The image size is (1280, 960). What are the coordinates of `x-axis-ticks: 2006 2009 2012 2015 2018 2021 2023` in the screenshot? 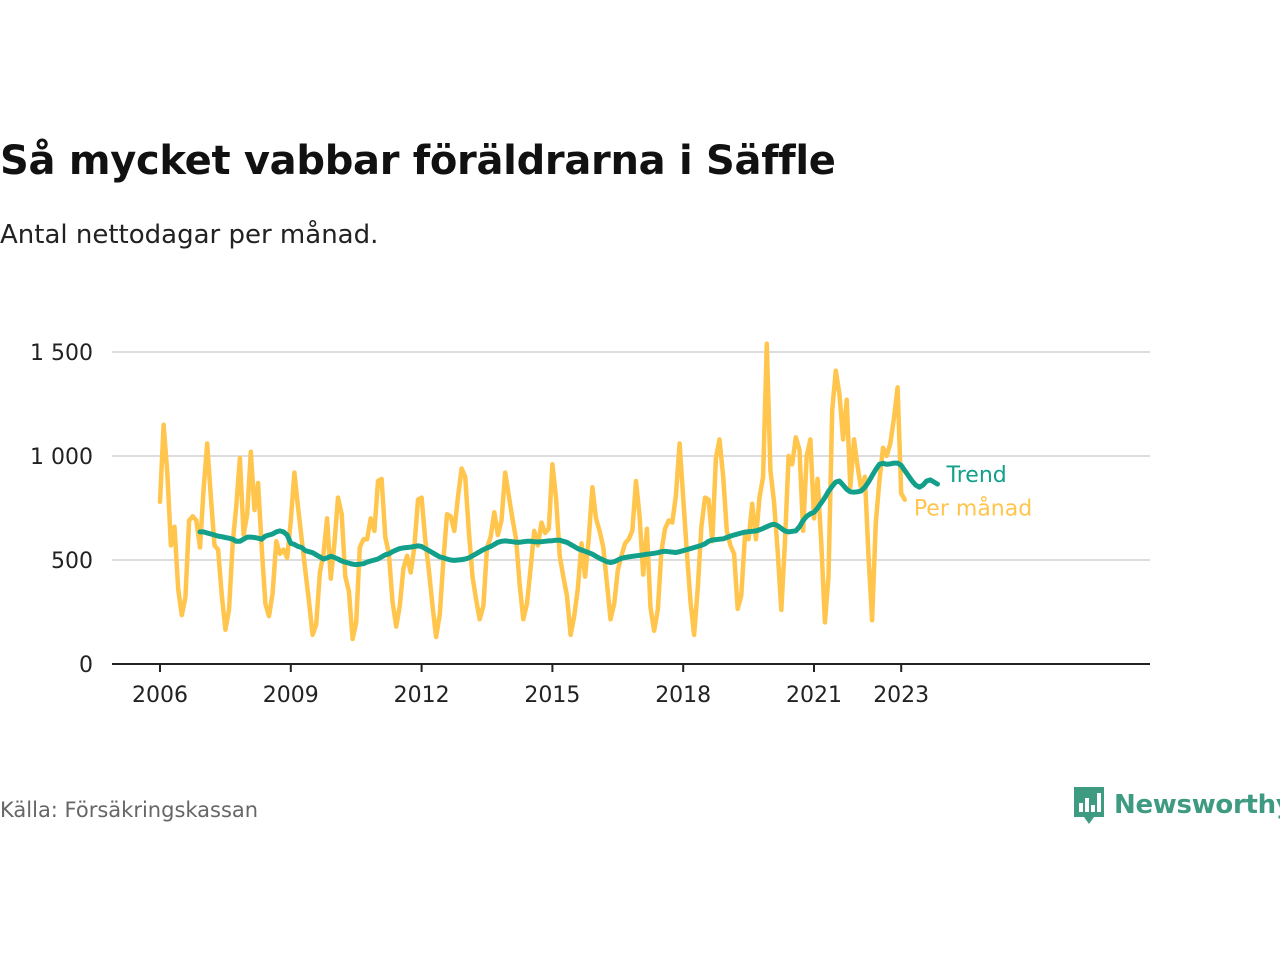 It's located at (530, 686).